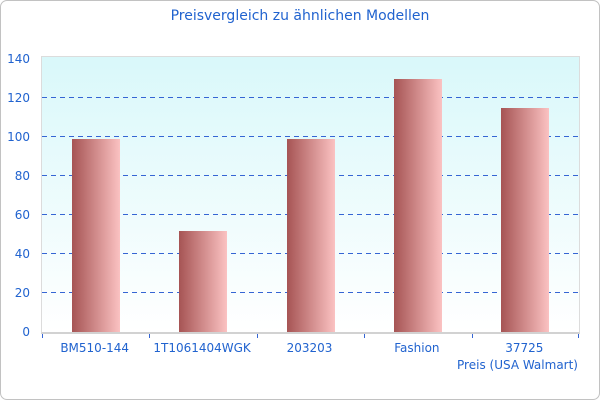 This screenshot has height=400, width=600. I want to click on x-tick-label: 1T1061404WGK, so click(202, 348).